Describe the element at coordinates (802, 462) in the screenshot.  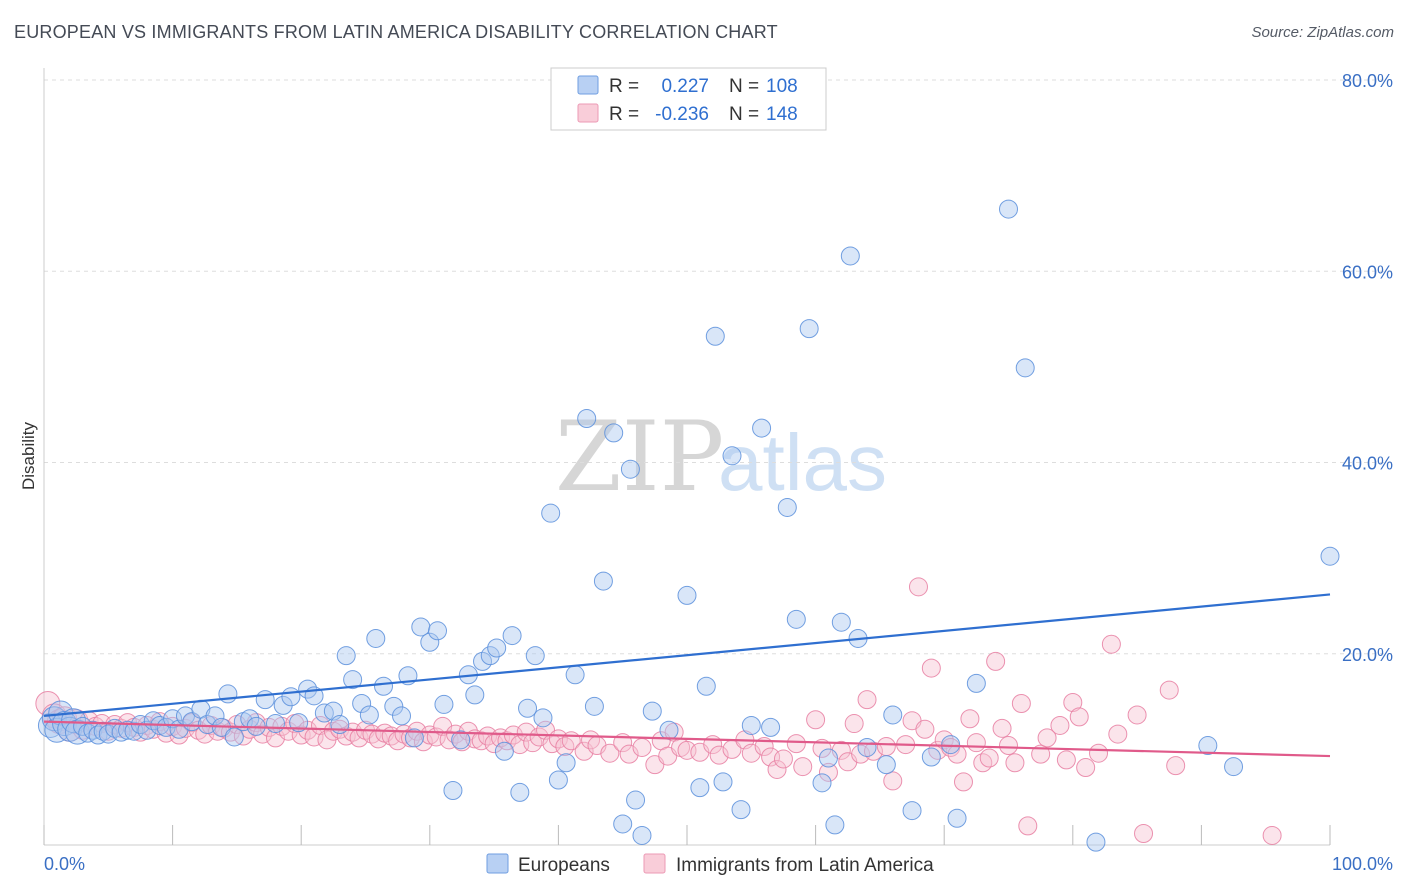
I see `watermark-atlas: atlas` at that location.